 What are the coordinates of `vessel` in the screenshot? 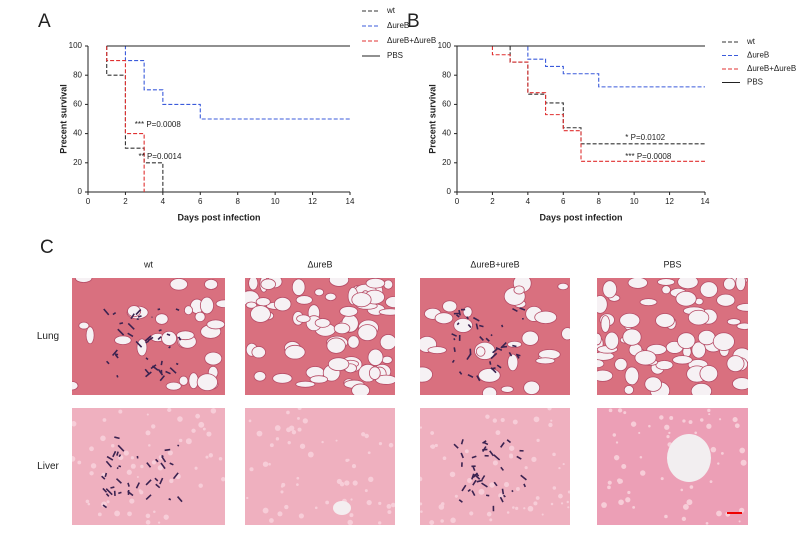 It's located at (342, 508).